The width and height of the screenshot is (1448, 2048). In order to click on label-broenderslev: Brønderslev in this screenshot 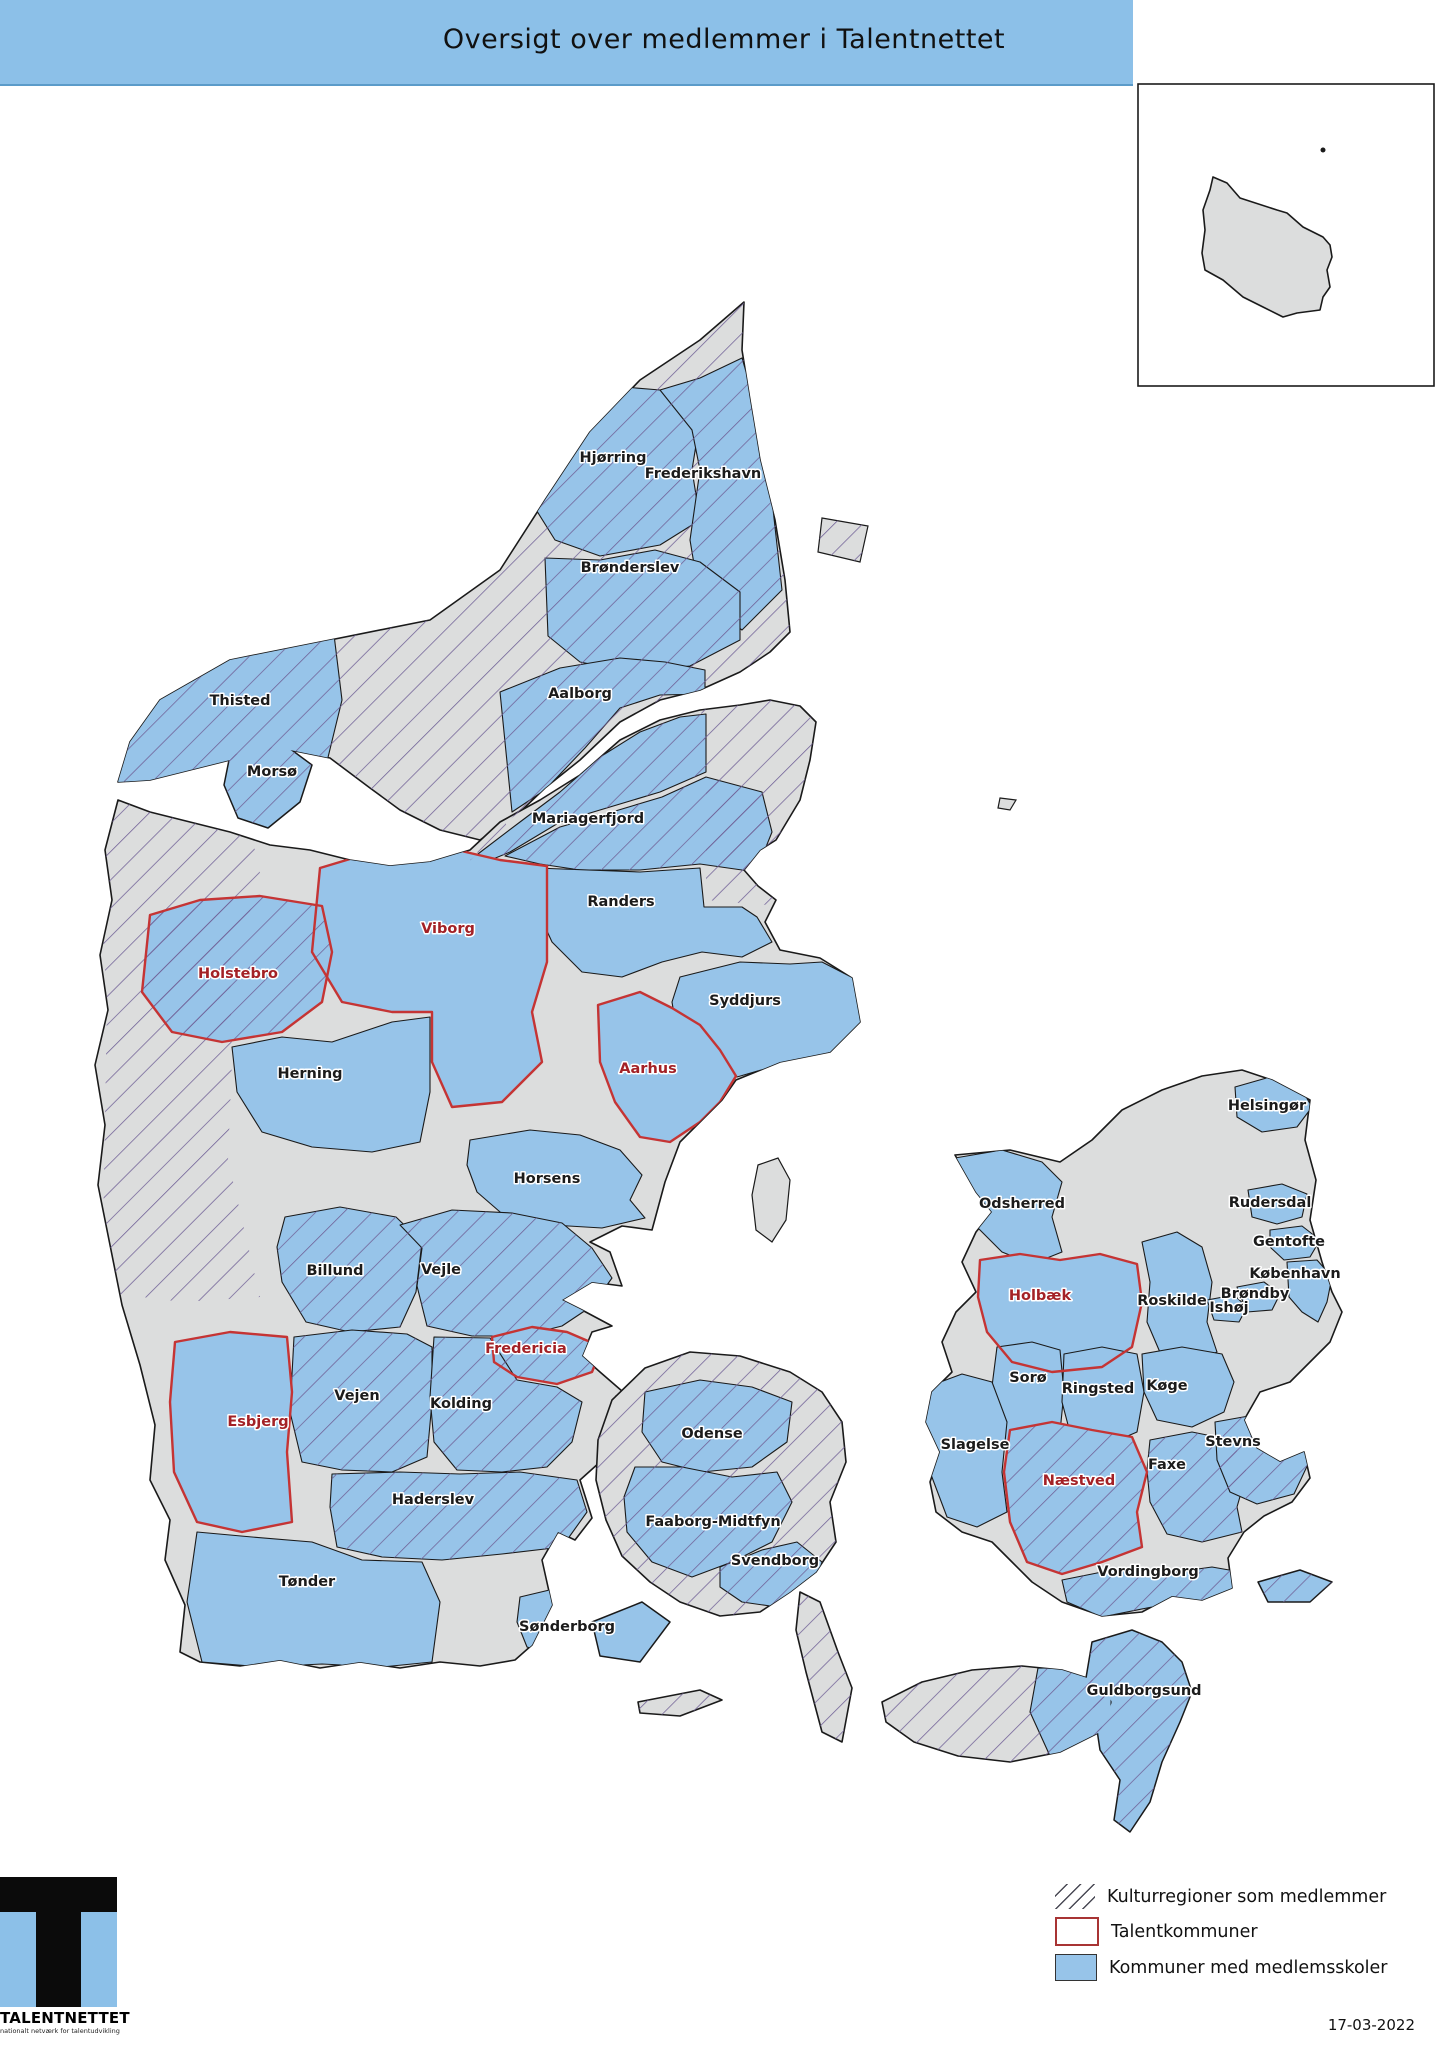, I will do `click(630, 568)`.